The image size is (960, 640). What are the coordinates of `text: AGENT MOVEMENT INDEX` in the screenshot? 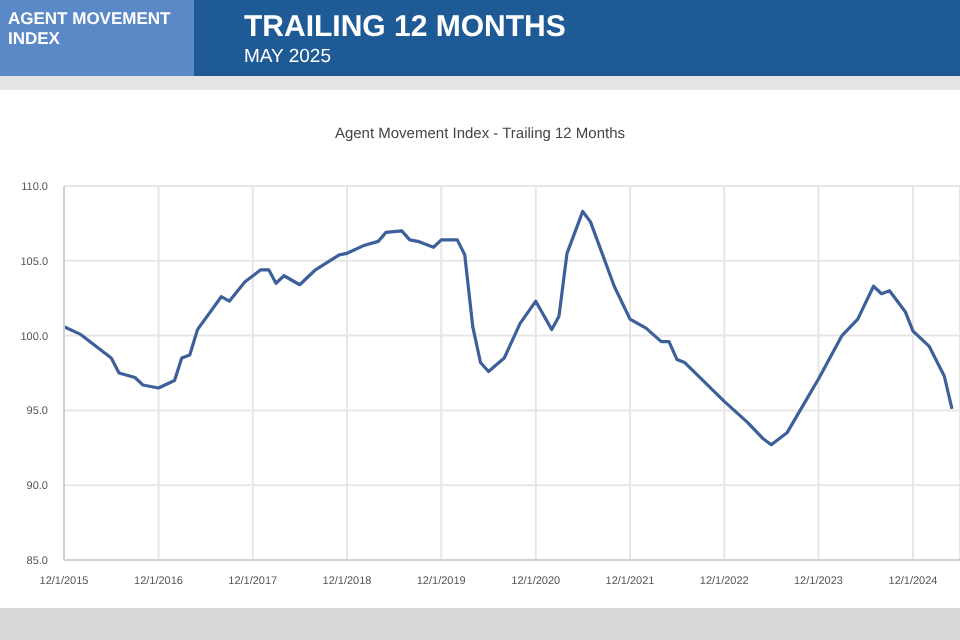 It's located at (90, 28).